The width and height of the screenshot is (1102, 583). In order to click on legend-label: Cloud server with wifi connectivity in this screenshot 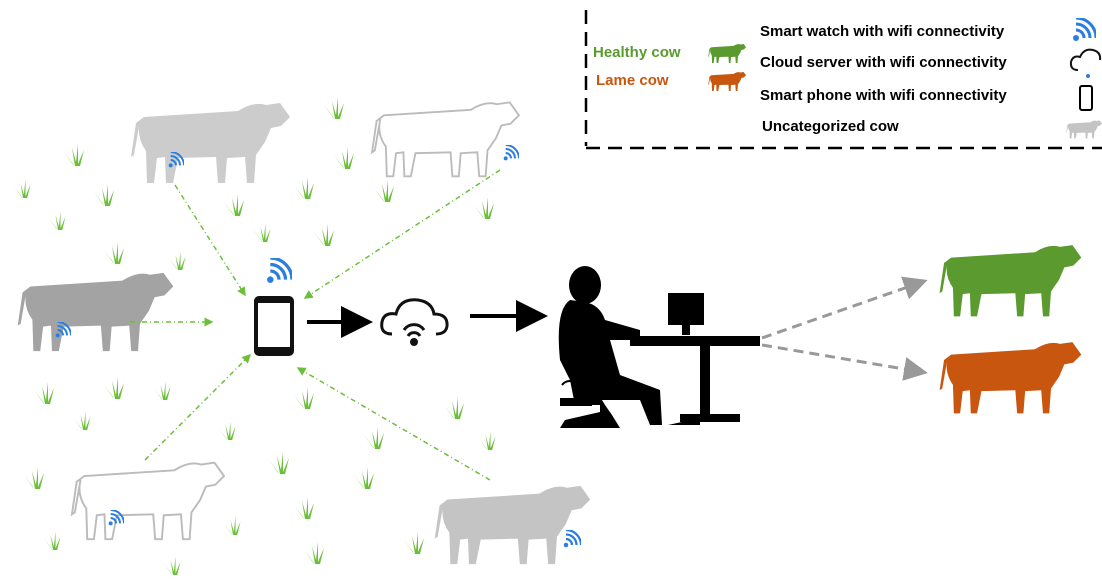, I will do `click(883, 62)`.